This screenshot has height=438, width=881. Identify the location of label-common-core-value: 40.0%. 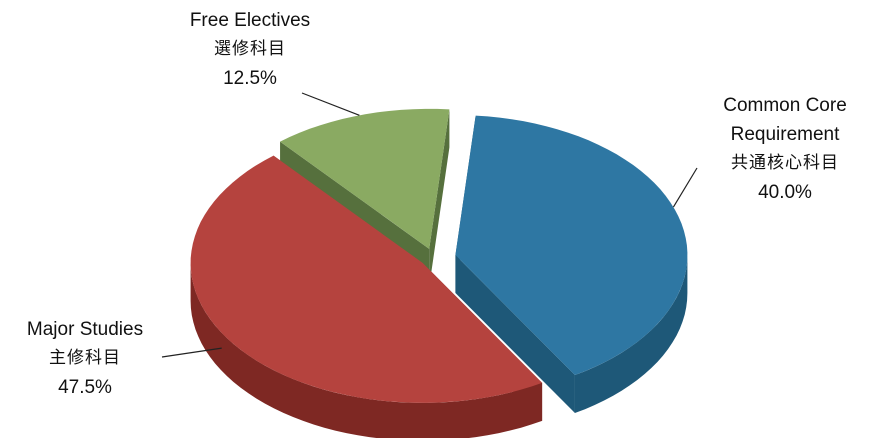
(785, 192).